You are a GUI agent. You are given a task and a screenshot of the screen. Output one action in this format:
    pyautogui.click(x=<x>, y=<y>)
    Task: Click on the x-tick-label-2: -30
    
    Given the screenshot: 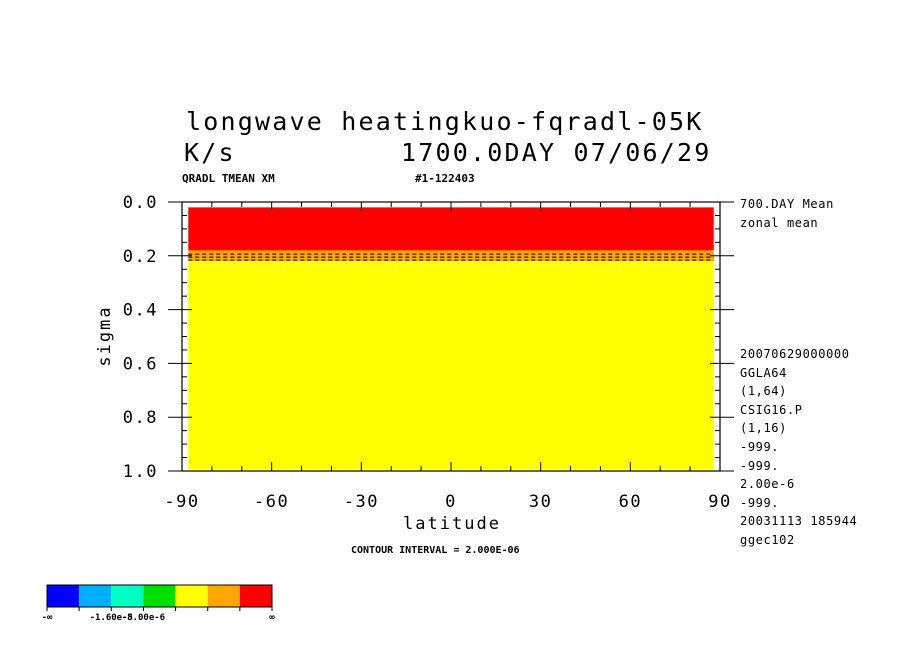 What is the action you would take?
    pyautogui.click(x=361, y=502)
    